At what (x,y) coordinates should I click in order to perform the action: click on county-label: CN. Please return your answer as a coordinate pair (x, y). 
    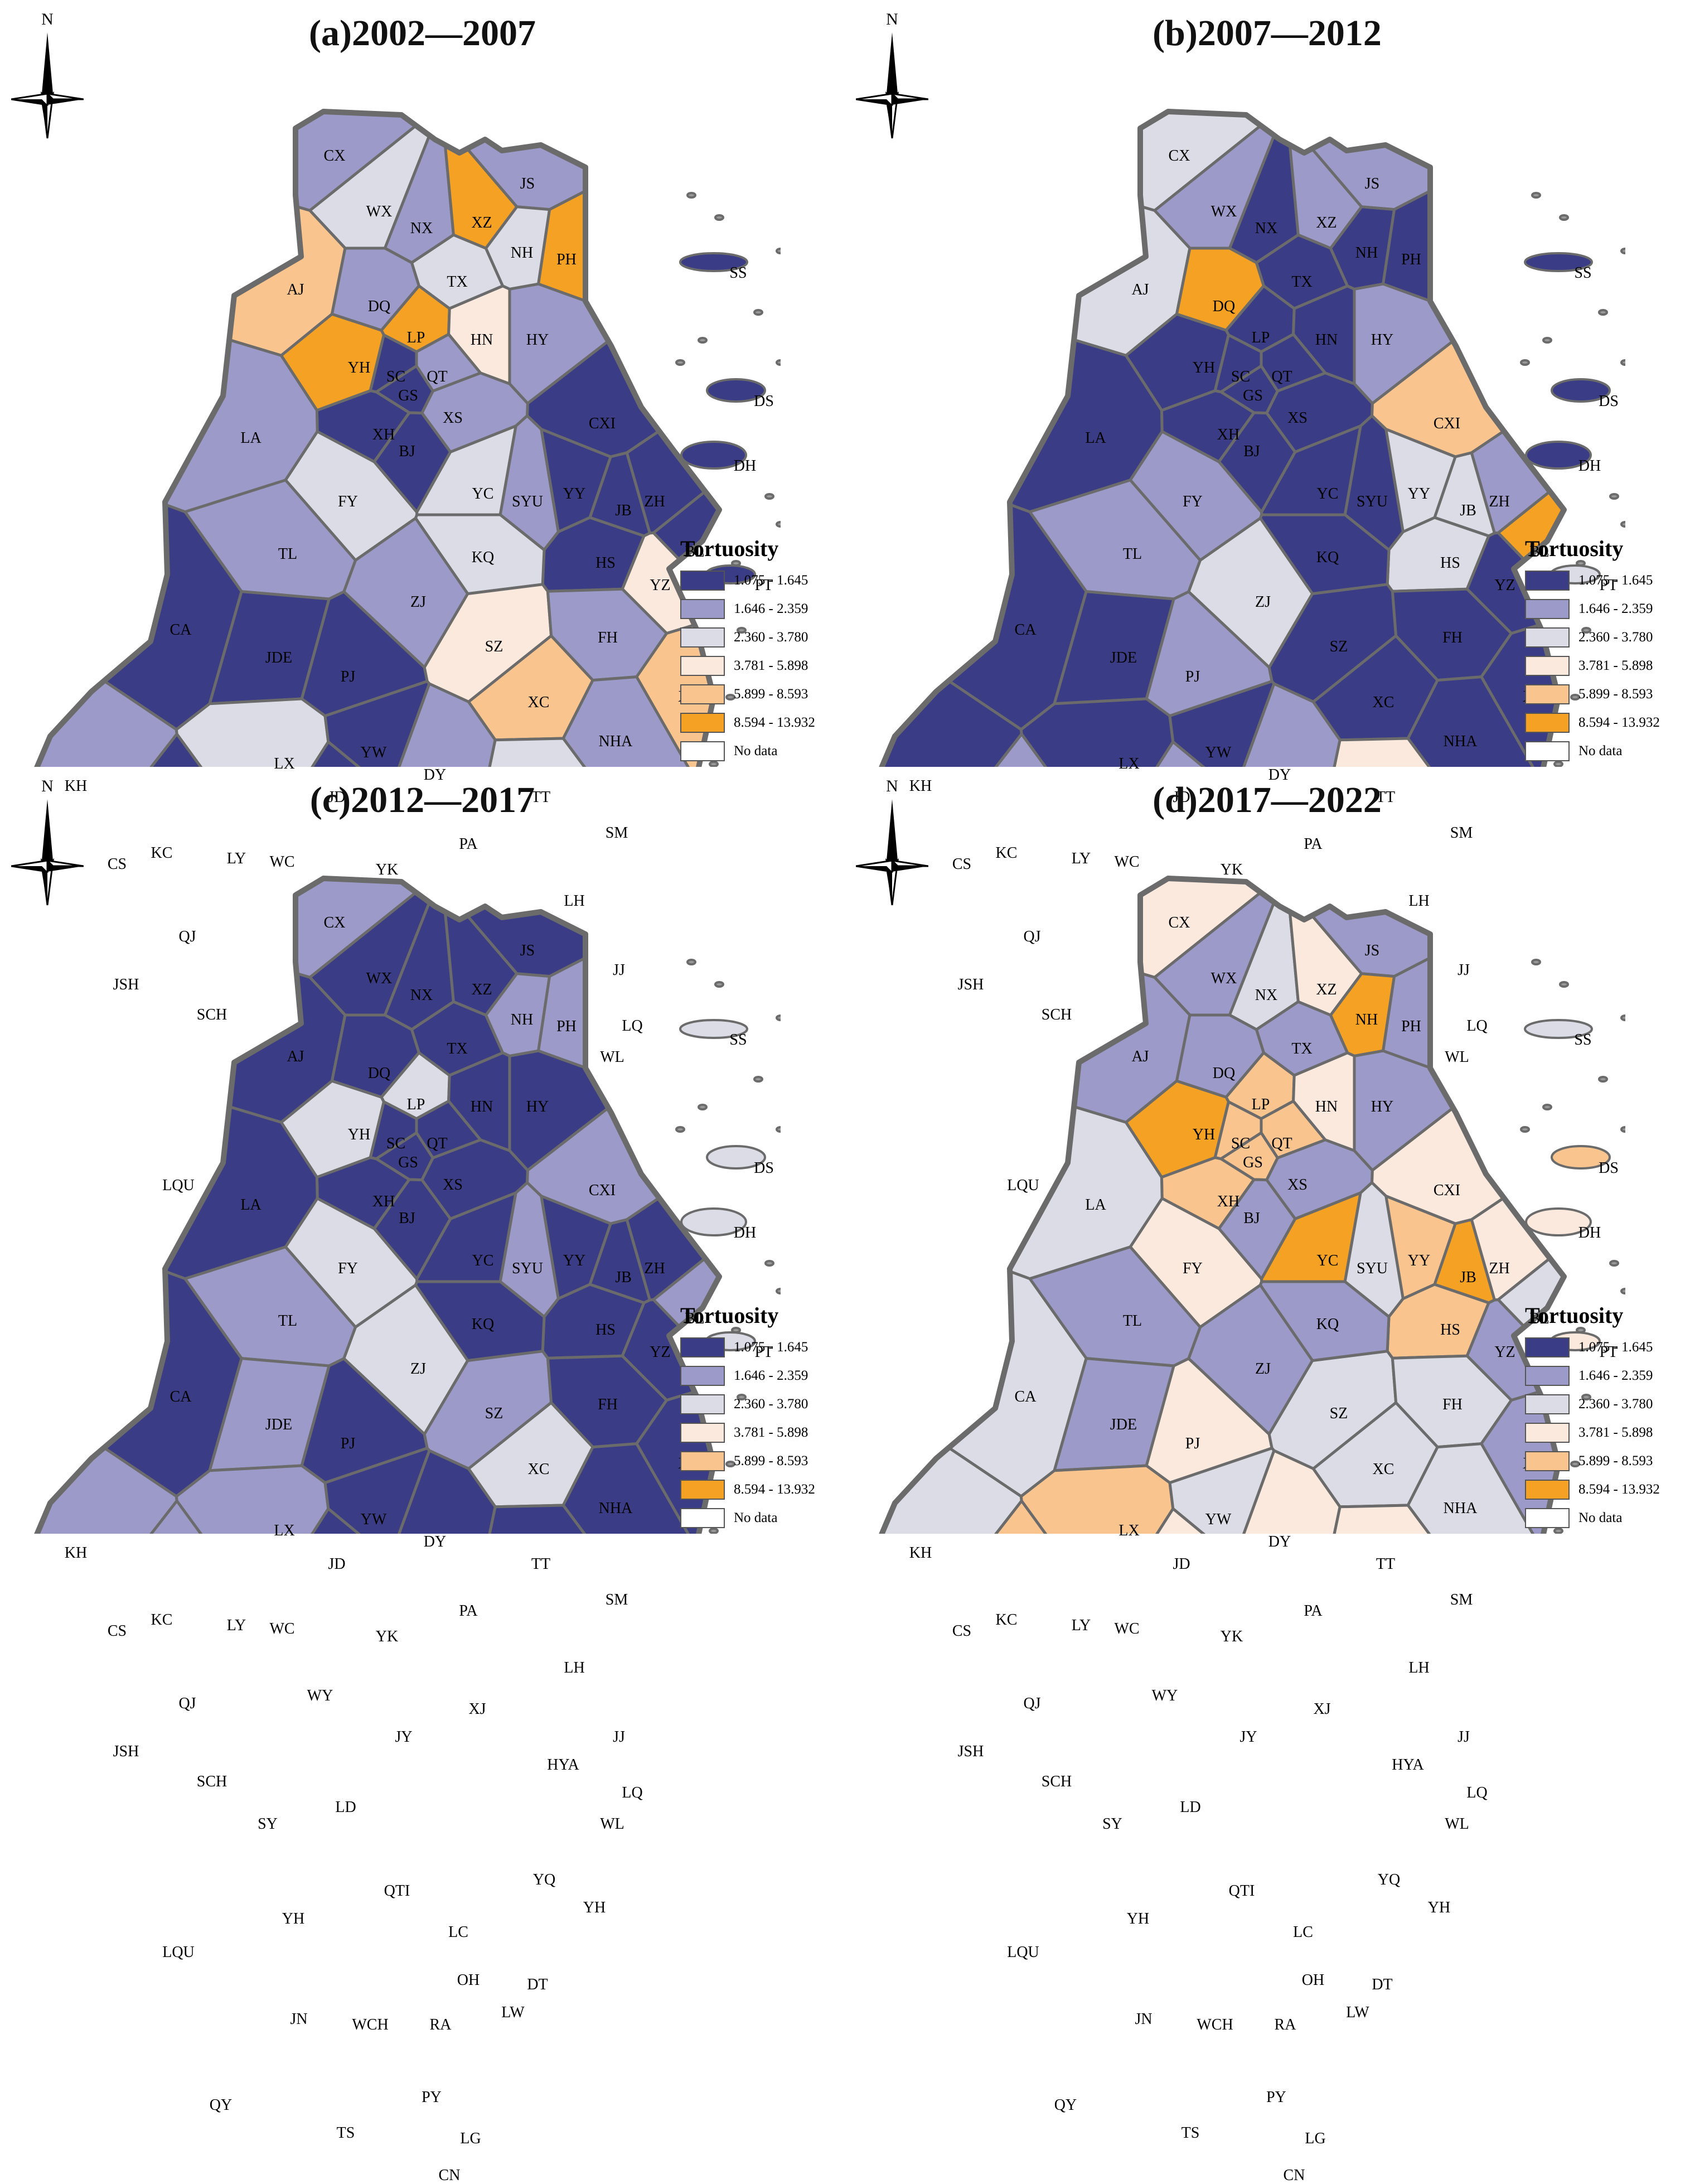
    Looking at the image, I should click on (449, 2176).